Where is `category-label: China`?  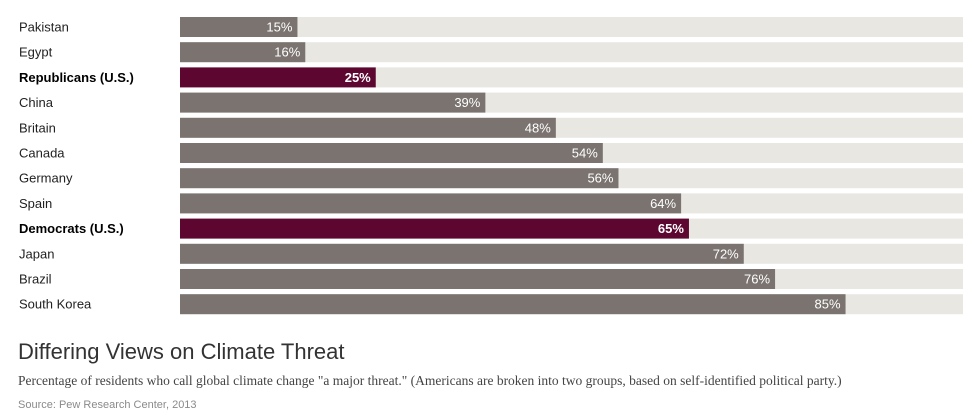
category-label: China is located at coordinates (36, 102).